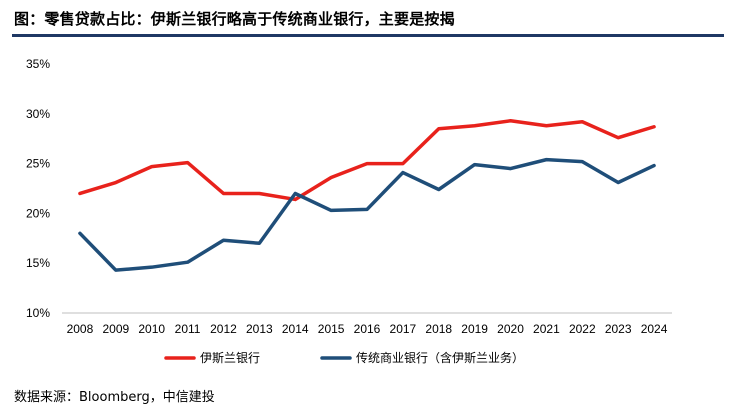  I want to click on x-tick-label: 2018, so click(438, 329).